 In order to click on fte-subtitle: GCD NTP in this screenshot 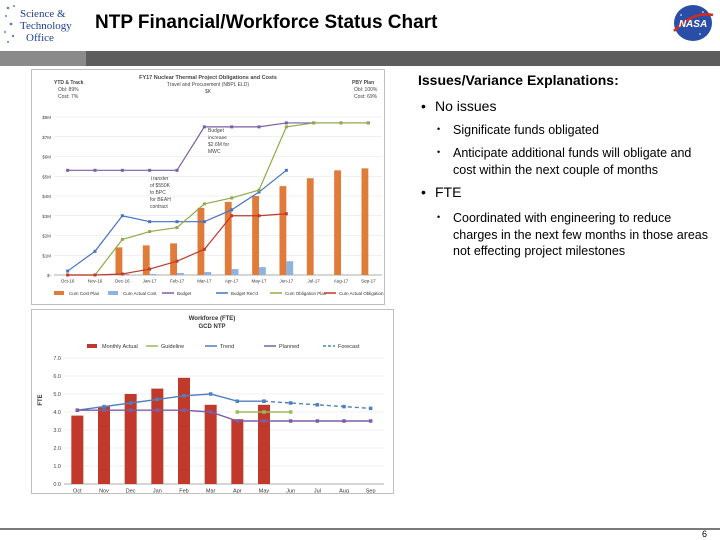, I will do `click(212, 327)`.